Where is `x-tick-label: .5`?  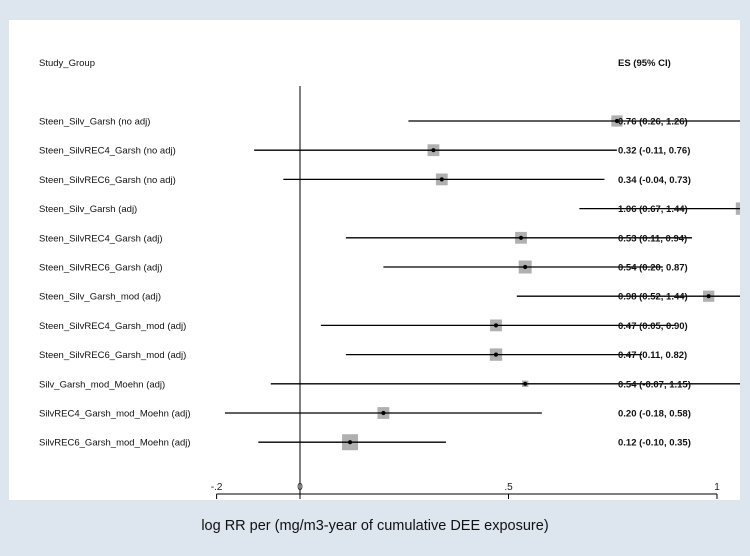 x-tick-label: .5 is located at coordinates (508, 487).